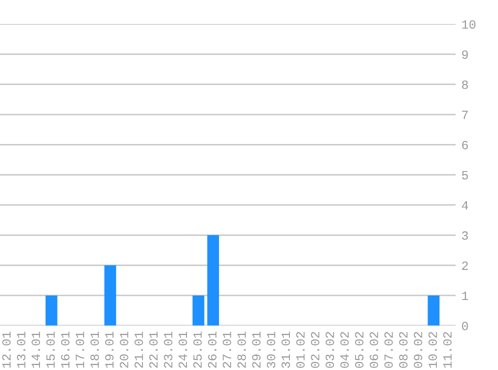 The image size is (498, 370). Describe the element at coordinates (109, 350) in the screenshot. I see `x-tick-label: 19.01` at that location.